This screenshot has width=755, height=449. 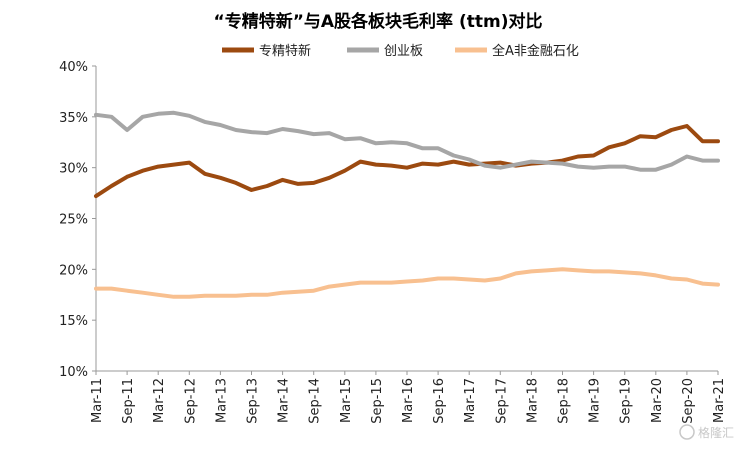 I want to click on legend-label: 创业板, so click(x=403, y=51).